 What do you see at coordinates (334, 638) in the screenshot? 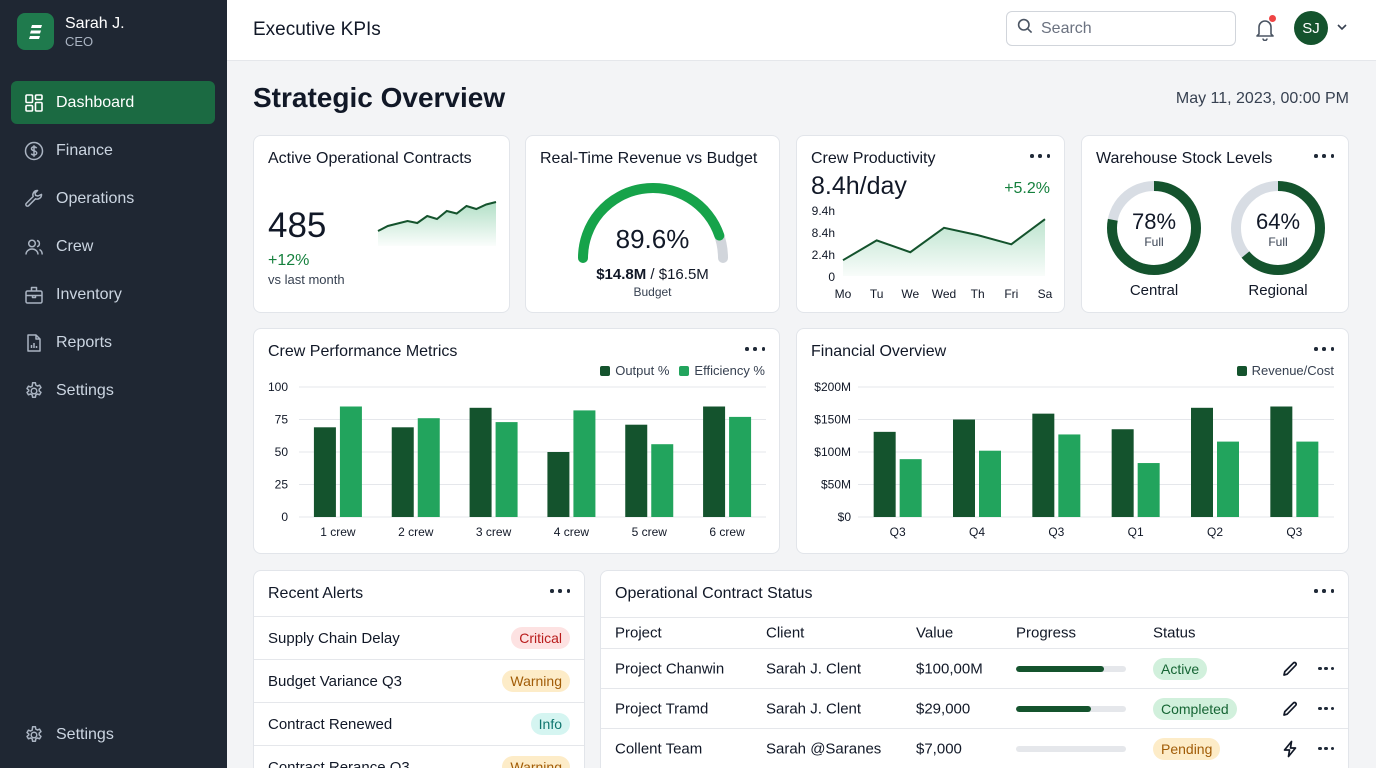
I see `alert-text: Supply Chain Delay` at bounding box center [334, 638].